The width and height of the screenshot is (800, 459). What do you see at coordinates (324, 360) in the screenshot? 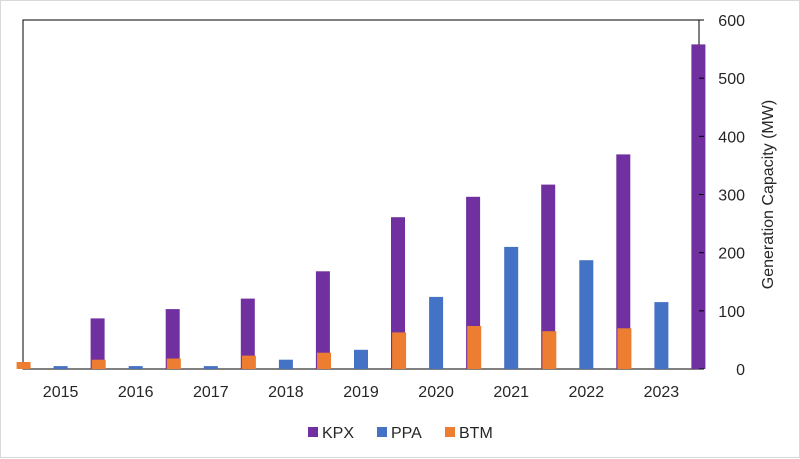
I see `bar-btm-2019` at bounding box center [324, 360].